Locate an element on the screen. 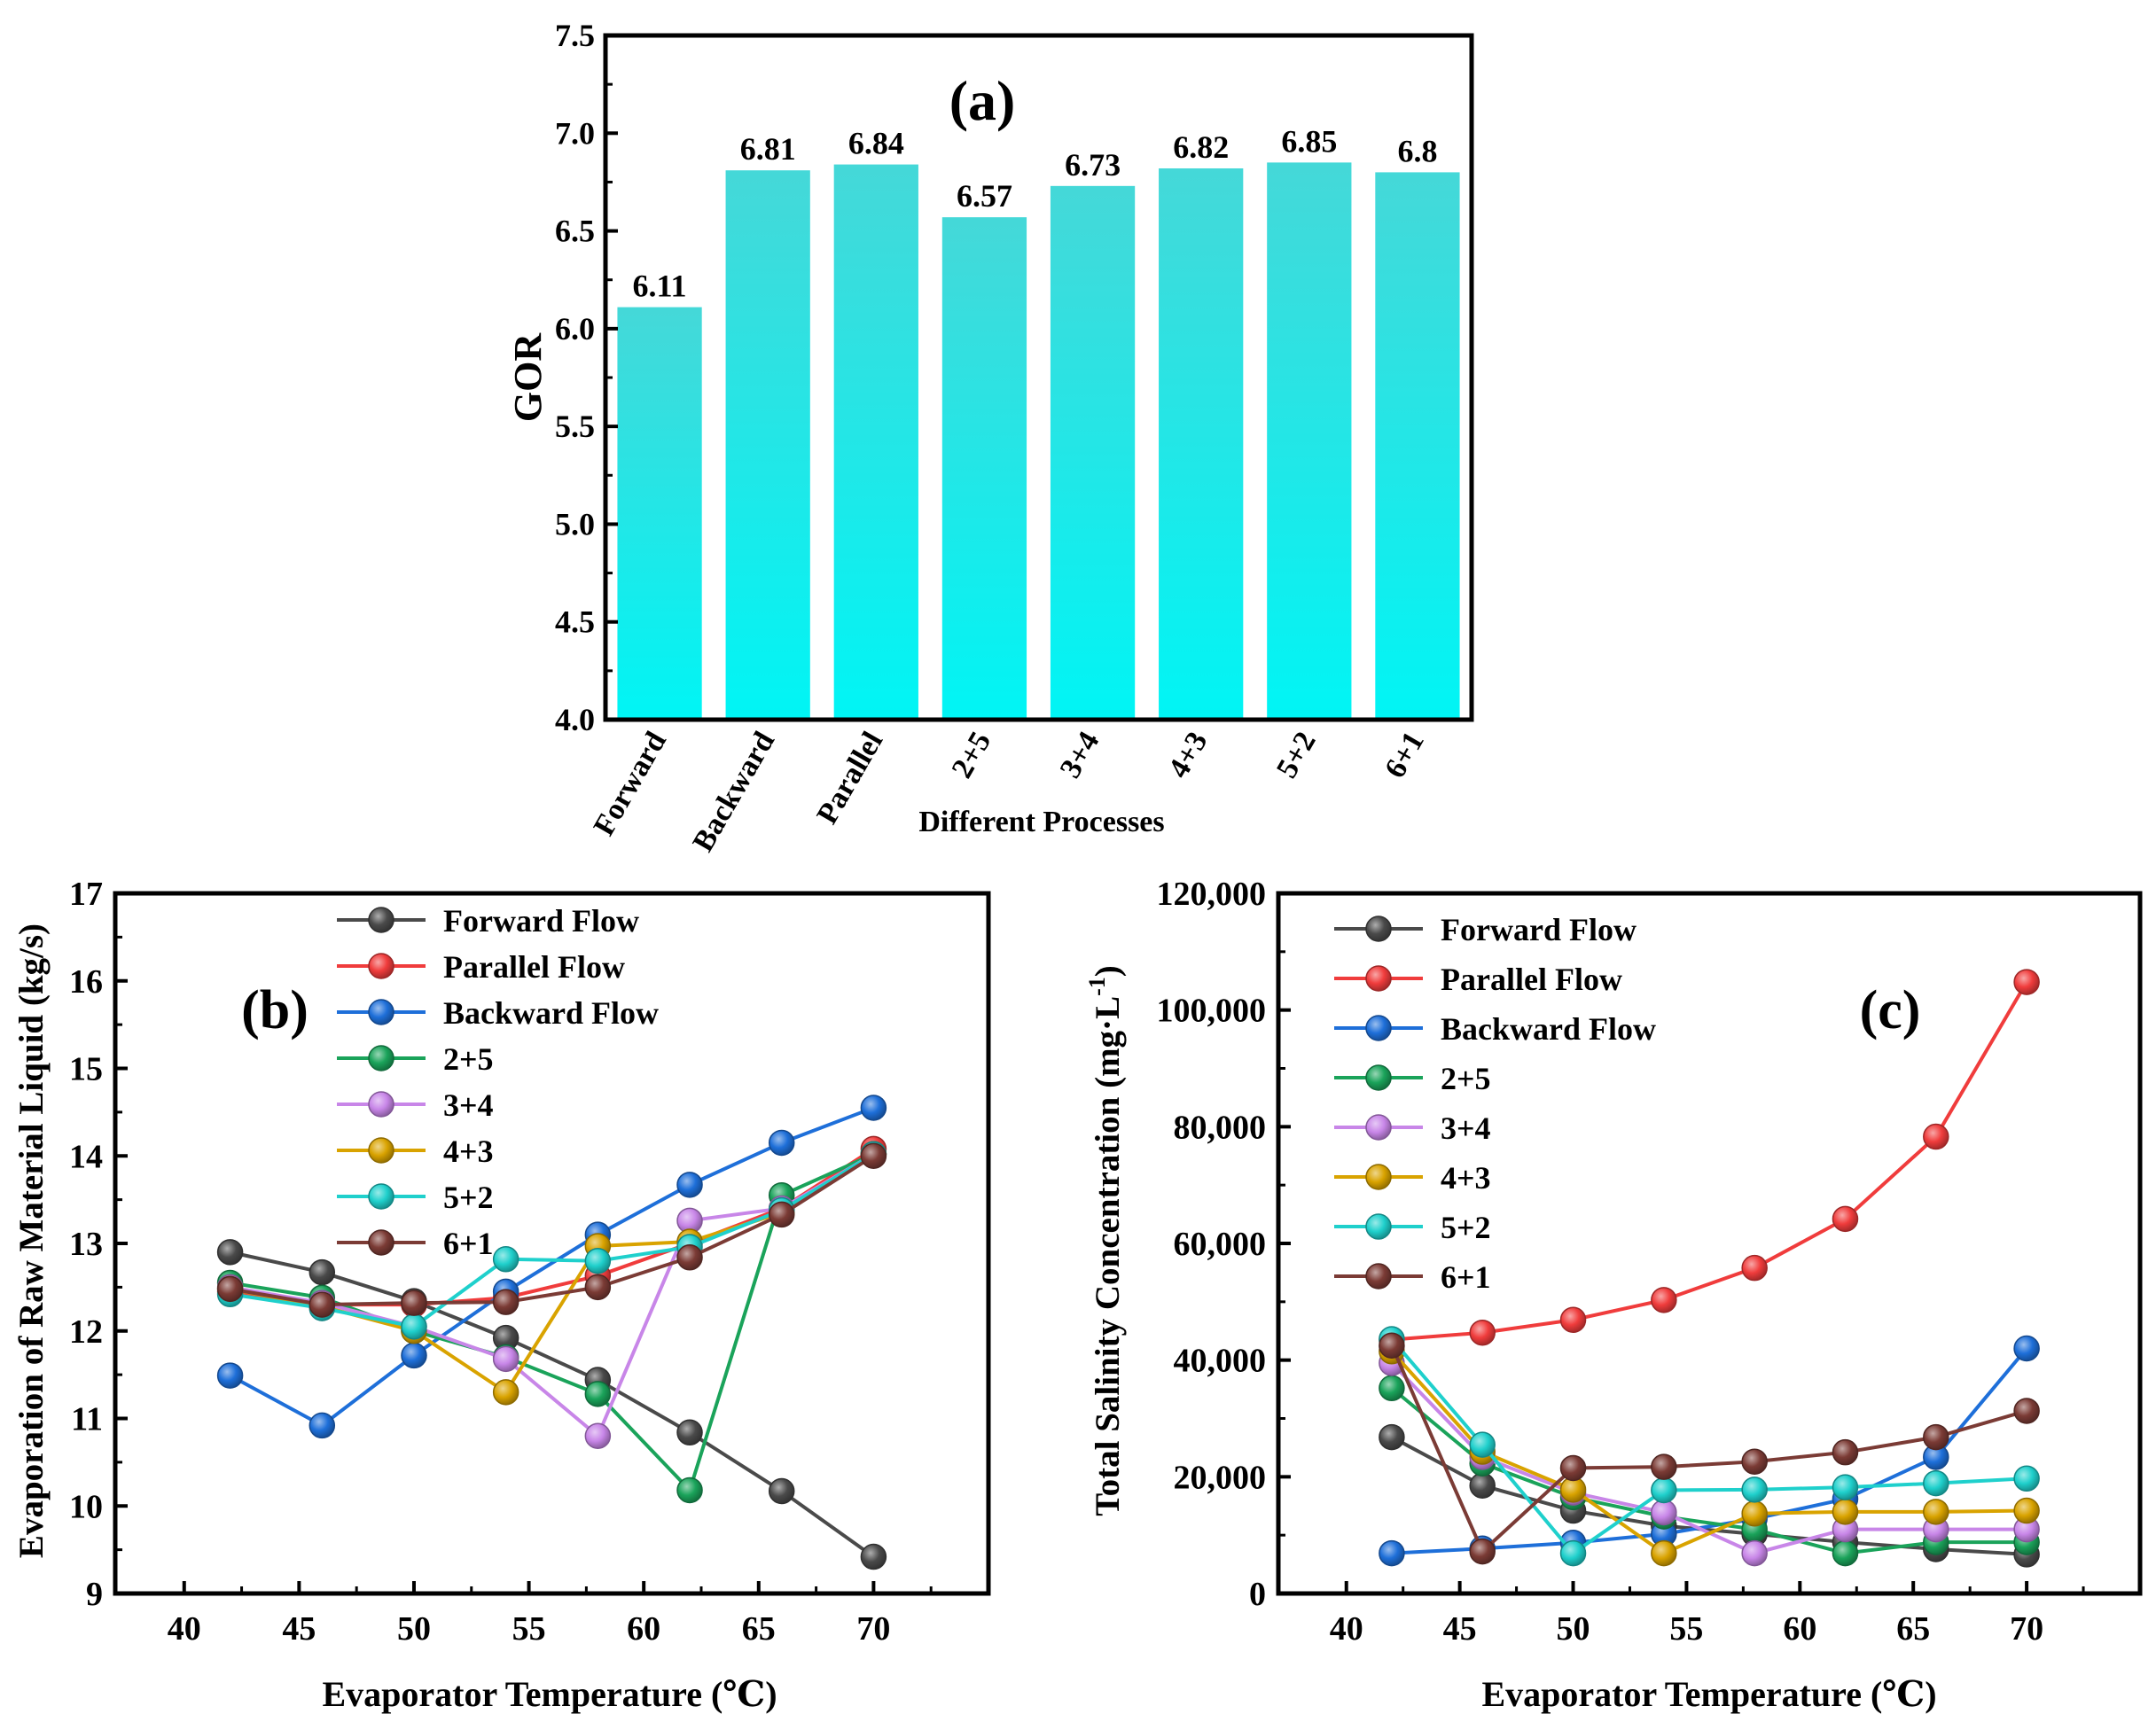 This screenshot has height=1722, width=2156. a-x-tick-label: Backward is located at coordinates (733, 791).